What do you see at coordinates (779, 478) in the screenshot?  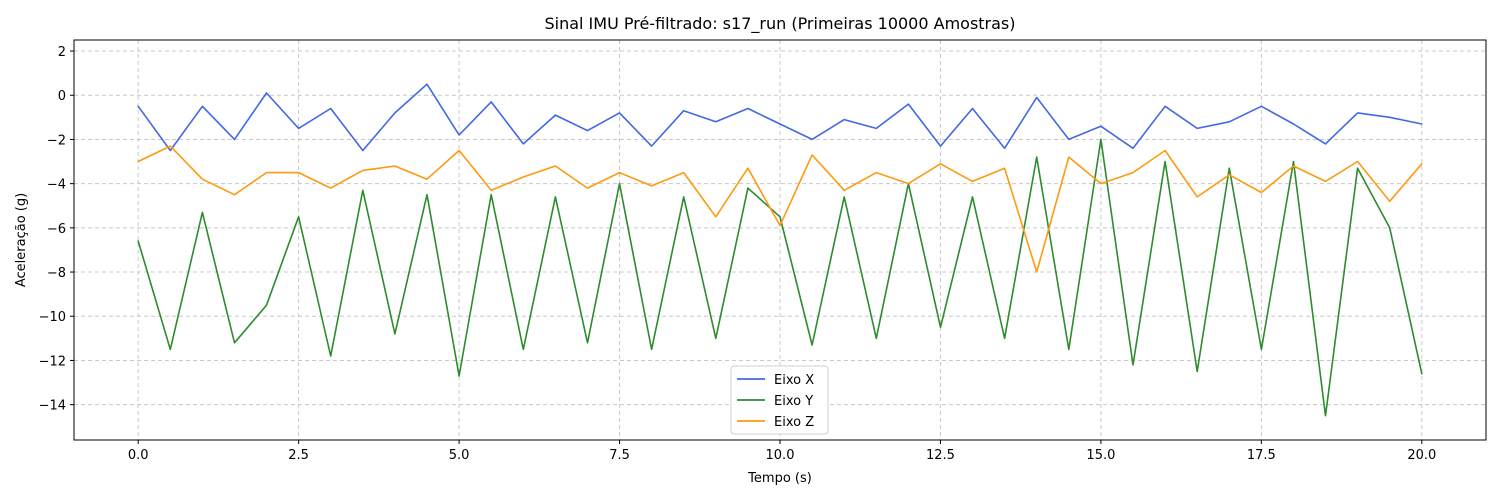 I see `x-axis-label: Tempo (s)` at bounding box center [779, 478].